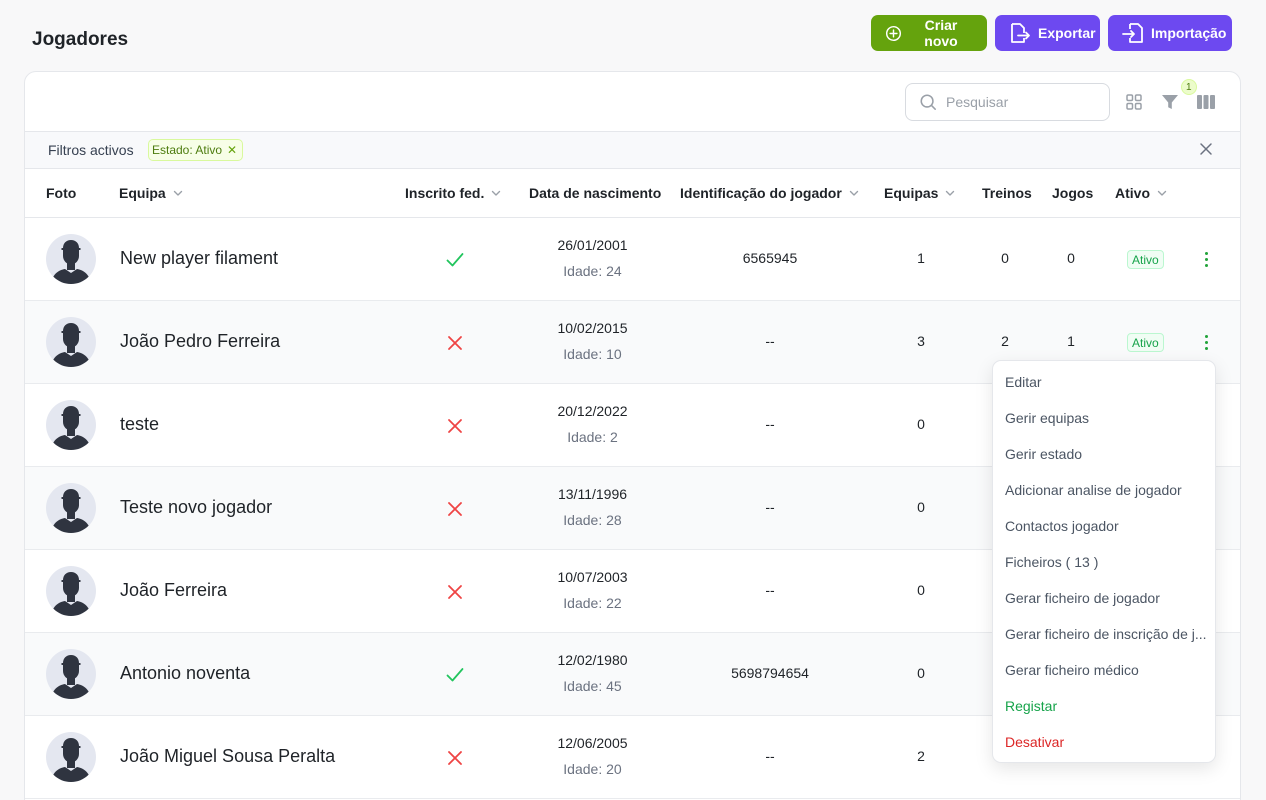  What do you see at coordinates (1189, 87) in the screenshot?
I see `filter-count-badge: 1` at bounding box center [1189, 87].